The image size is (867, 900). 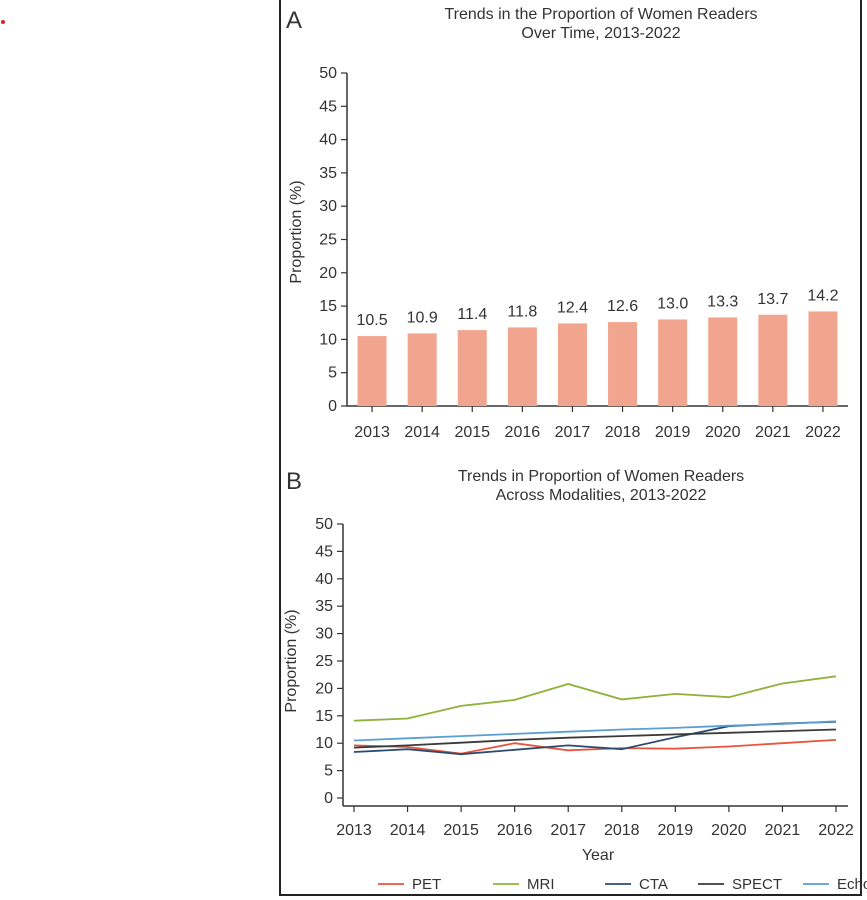 I want to click on panel-a-data-label: 12.4, so click(x=572, y=307).